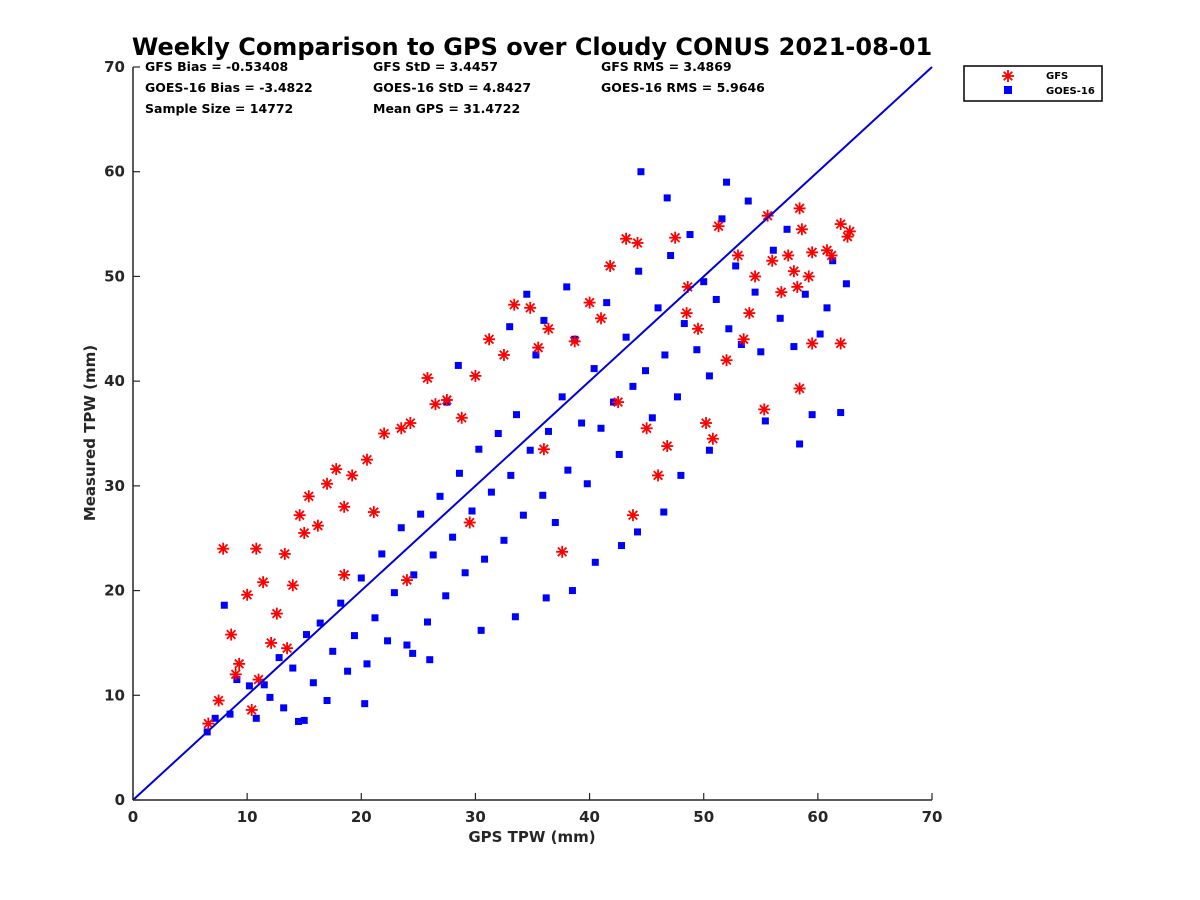 Image resolution: width=1200 pixels, height=900 pixels. Describe the element at coordinates (452, 87) in the screenshot. I see `stat-goes-std: GOES-16 StD = 4.8427` at that location.